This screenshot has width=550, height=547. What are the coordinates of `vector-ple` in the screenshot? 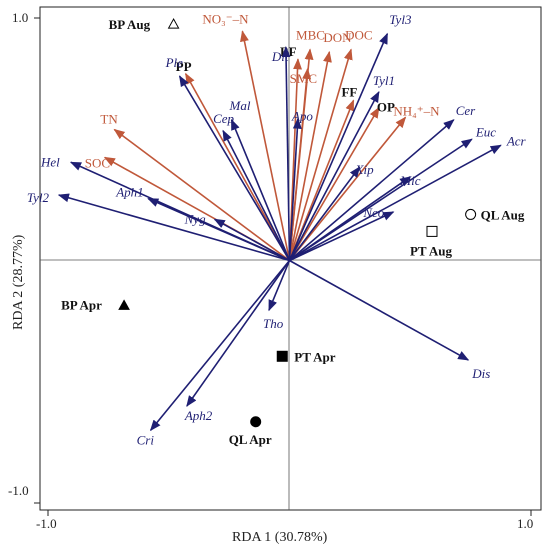 It's located at (234, 168).